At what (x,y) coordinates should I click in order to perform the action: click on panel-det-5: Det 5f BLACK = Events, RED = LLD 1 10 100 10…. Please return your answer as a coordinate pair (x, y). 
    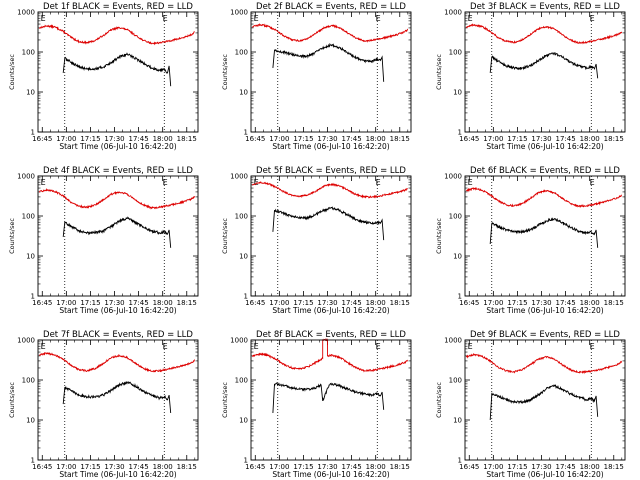
    Looking at the image, I should click on (316, 240).